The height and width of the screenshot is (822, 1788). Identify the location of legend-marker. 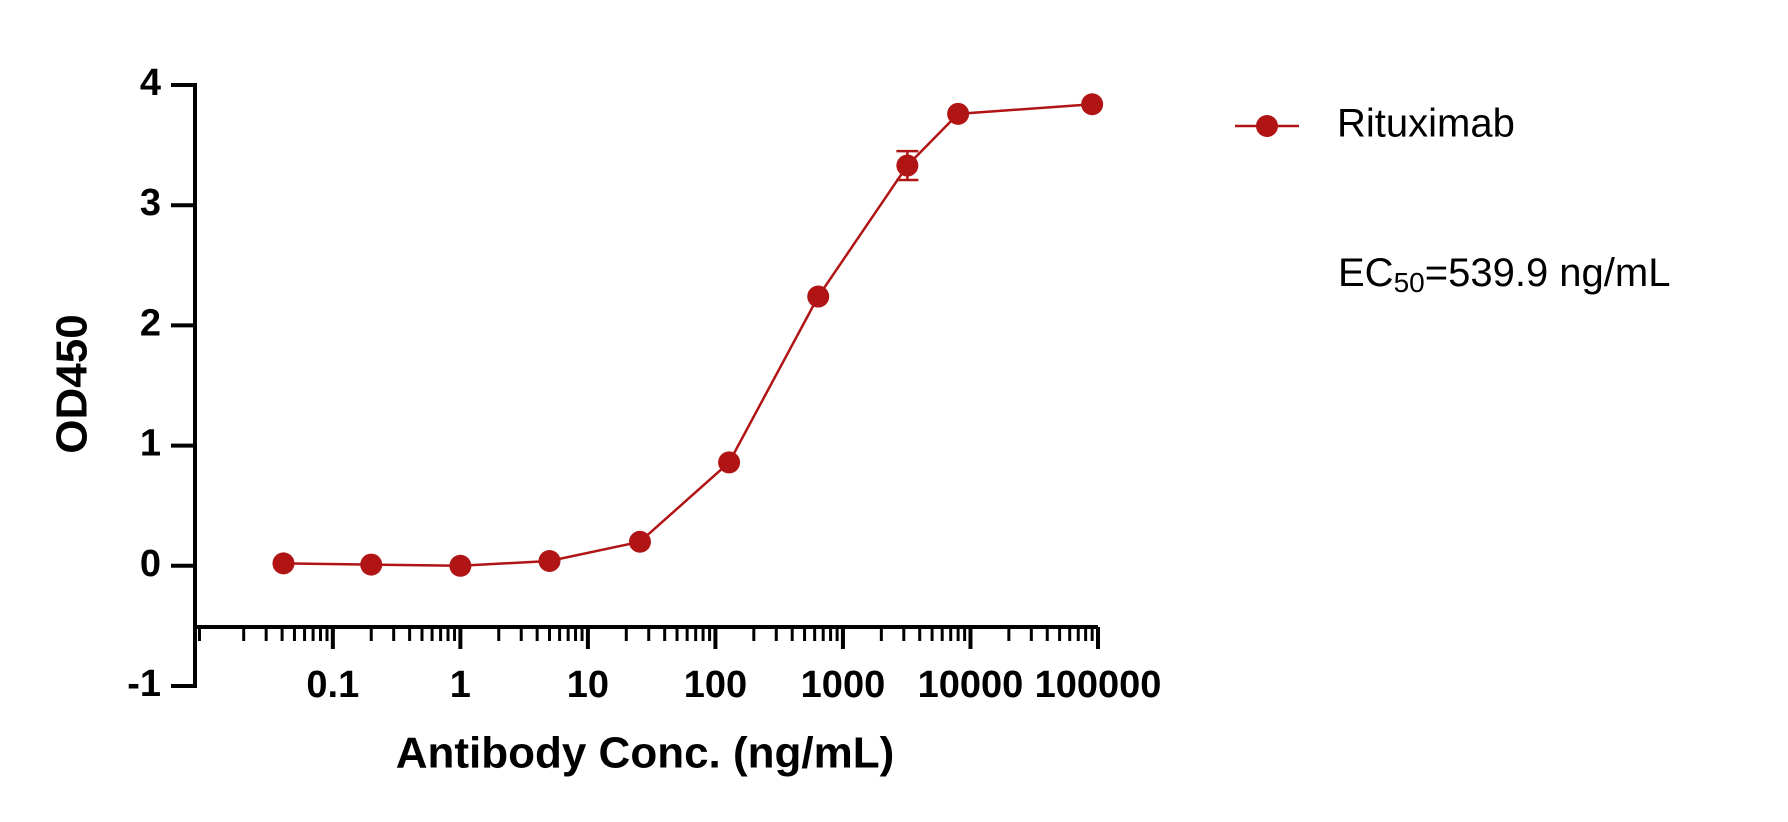
(1267, 126).